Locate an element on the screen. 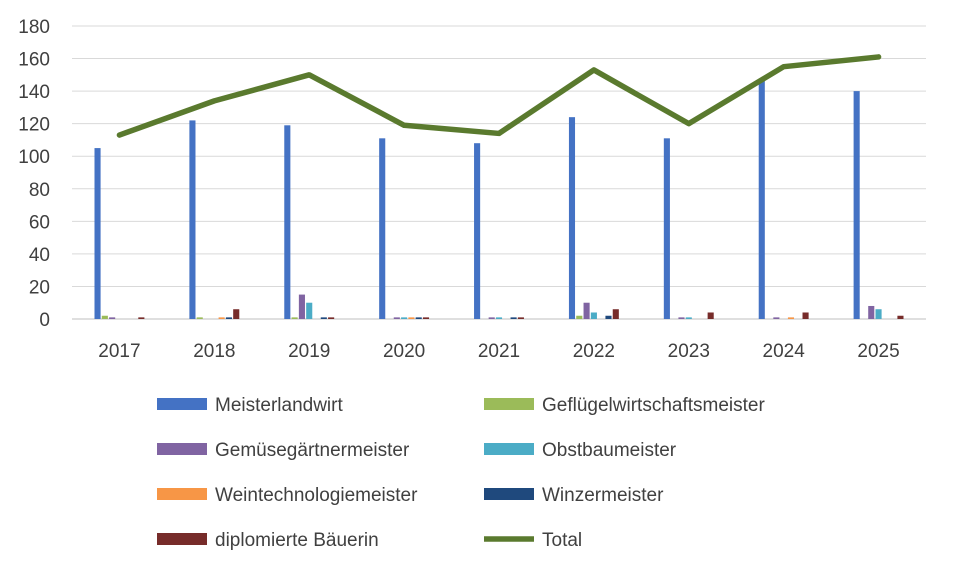  y-tick-label: 0 is located at coordinates (44, 320).